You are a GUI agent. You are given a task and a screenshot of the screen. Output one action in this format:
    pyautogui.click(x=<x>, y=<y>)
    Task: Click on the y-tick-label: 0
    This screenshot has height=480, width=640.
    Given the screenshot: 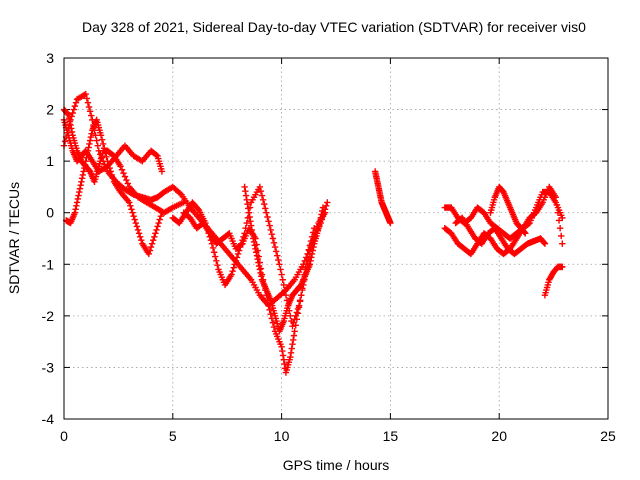 What is the action you would take?
    pyautogui.click(x=50, y=213)
    